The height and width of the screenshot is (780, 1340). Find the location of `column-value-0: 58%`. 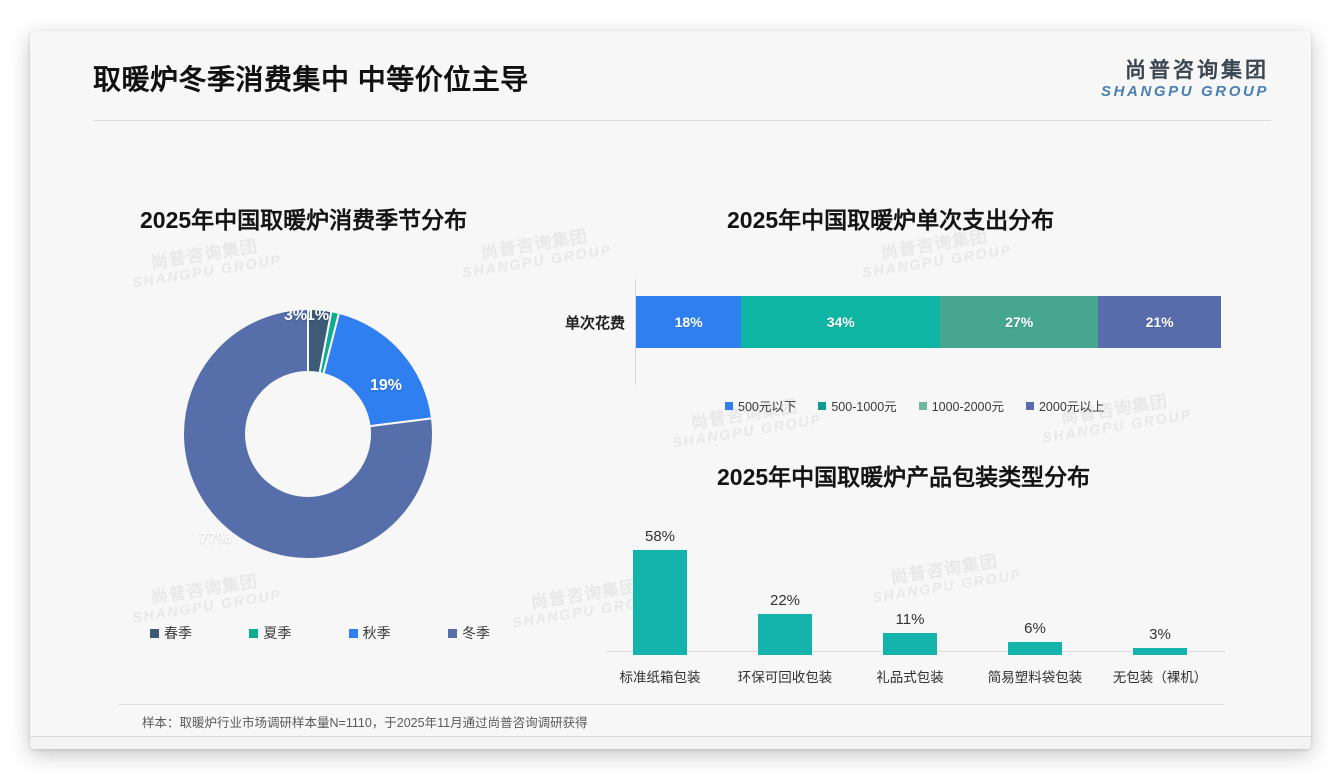

column-value-0: 58% is located at coordinates (660, 536).